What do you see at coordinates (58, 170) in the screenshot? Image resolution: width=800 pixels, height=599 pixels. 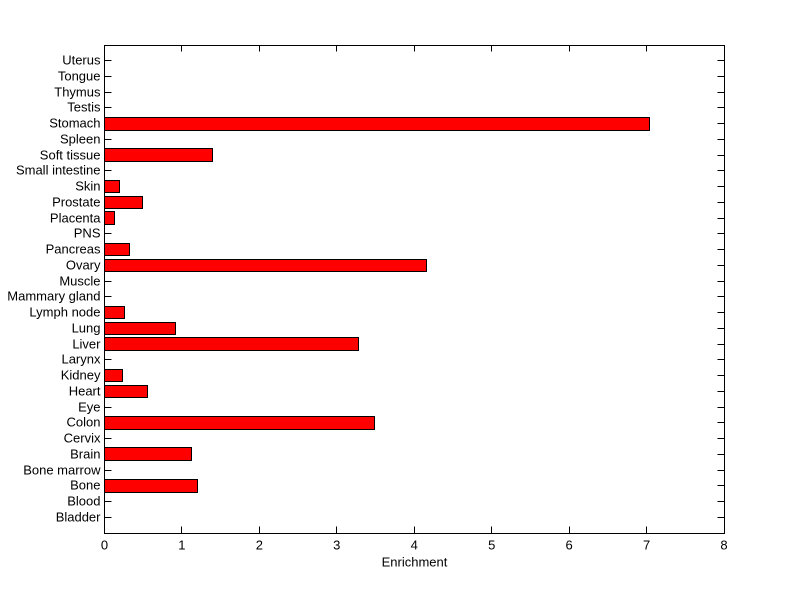 I see `svg-text: Small intestine` at bounding box center [58, 170].